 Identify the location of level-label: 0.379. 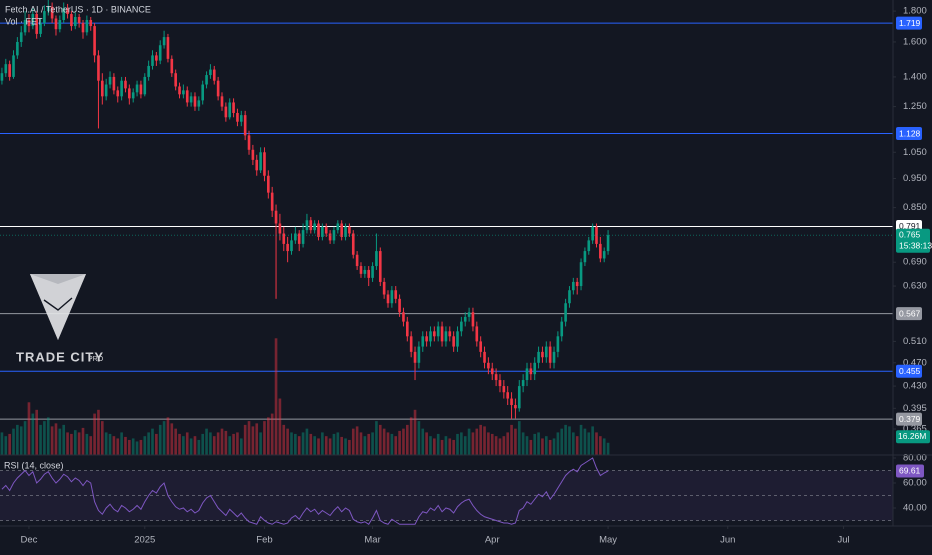
(910, 419).